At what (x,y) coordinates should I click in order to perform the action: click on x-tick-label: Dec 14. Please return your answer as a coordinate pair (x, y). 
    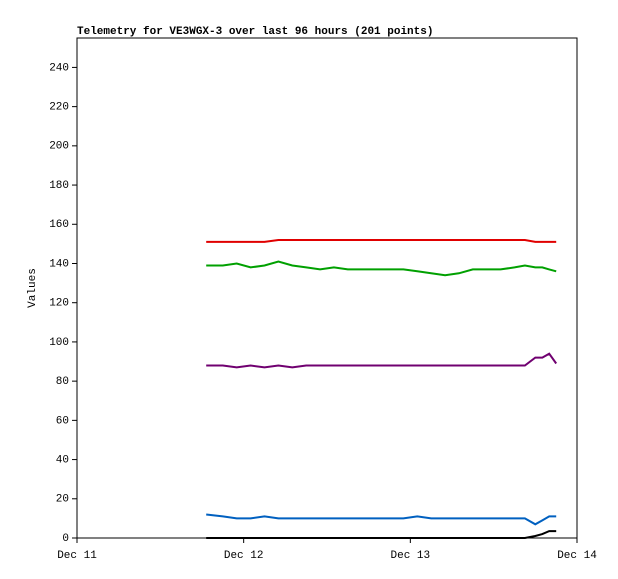
    Looking at the image, I should click on (577, 556).